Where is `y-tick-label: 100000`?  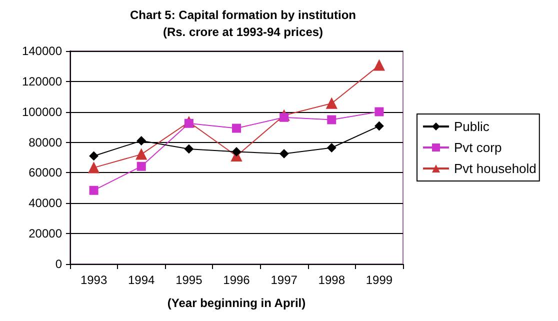
y-tick-label: 100000 is located at coordinates (42, 111).